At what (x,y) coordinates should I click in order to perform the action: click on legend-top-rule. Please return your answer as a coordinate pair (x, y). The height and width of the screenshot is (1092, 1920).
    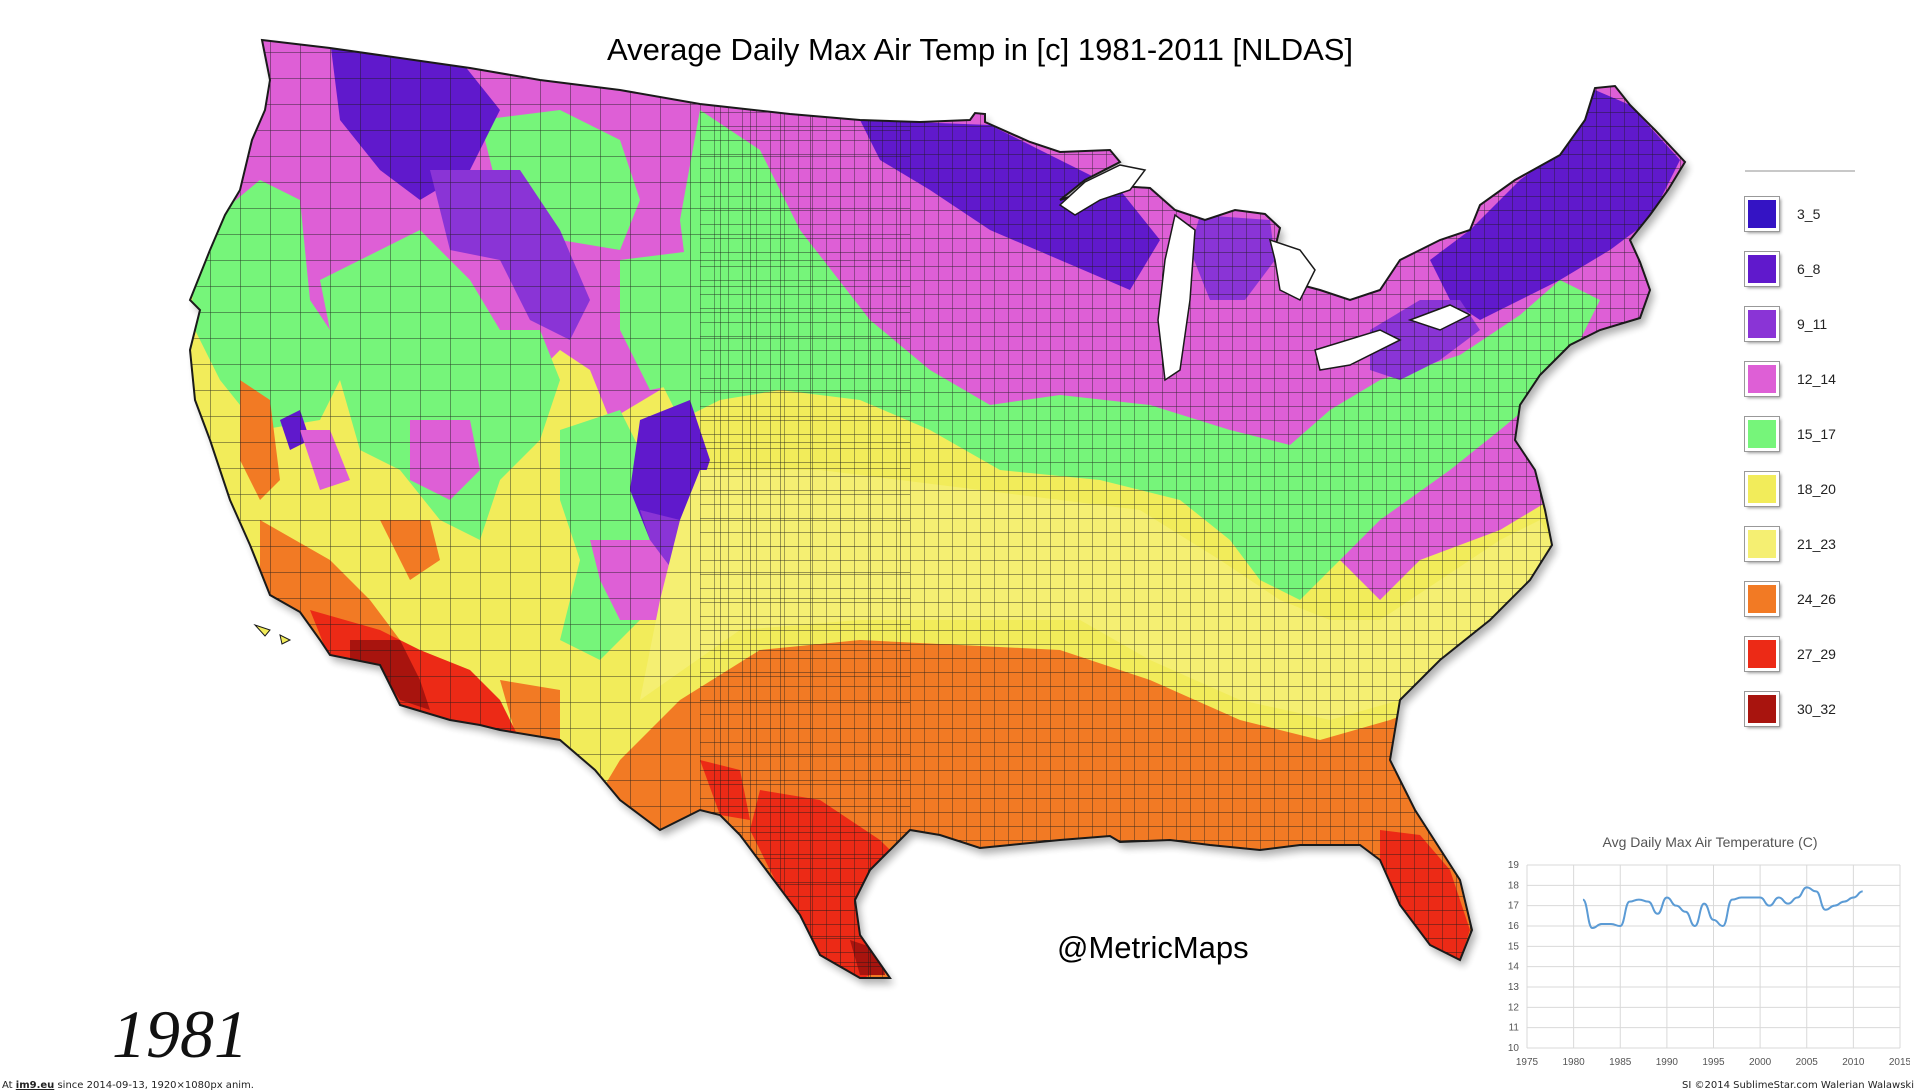
    Looking at the image, I should click on (1800, 171).